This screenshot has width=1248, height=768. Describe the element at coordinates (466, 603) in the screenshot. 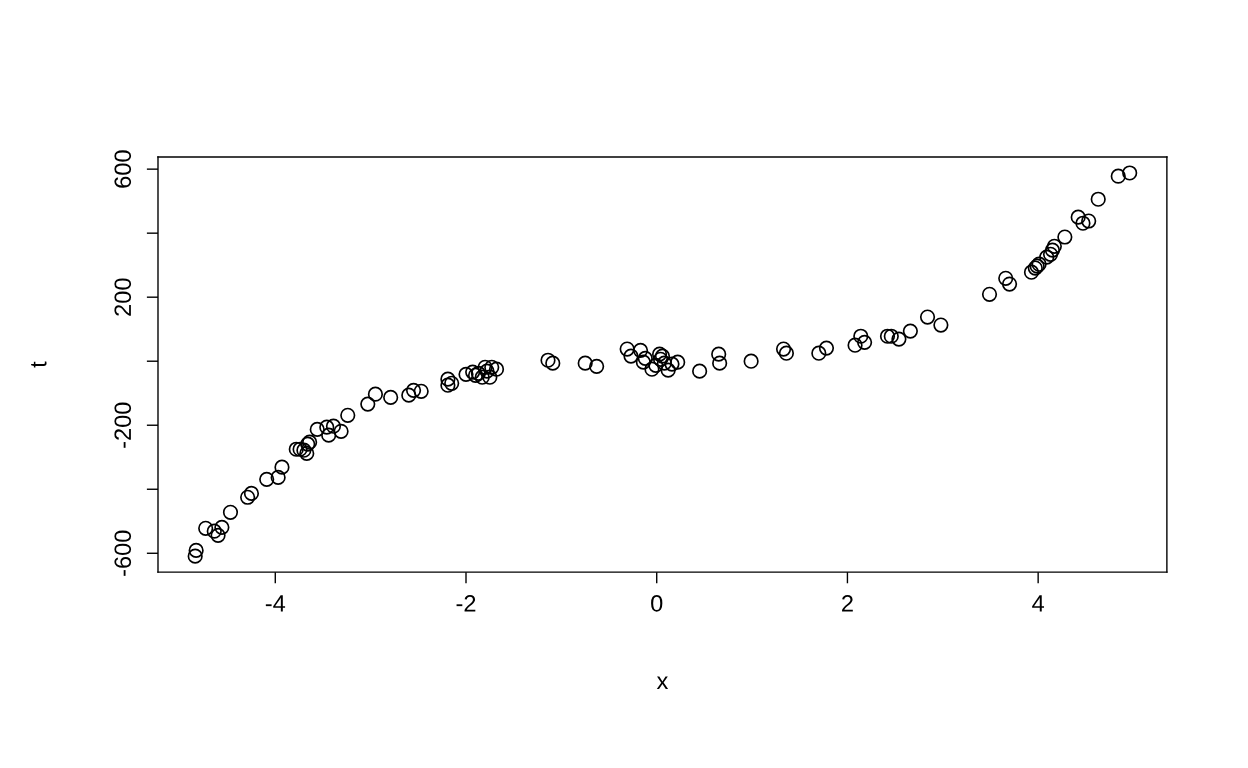

I see `x-tick-label: -2` at that location.